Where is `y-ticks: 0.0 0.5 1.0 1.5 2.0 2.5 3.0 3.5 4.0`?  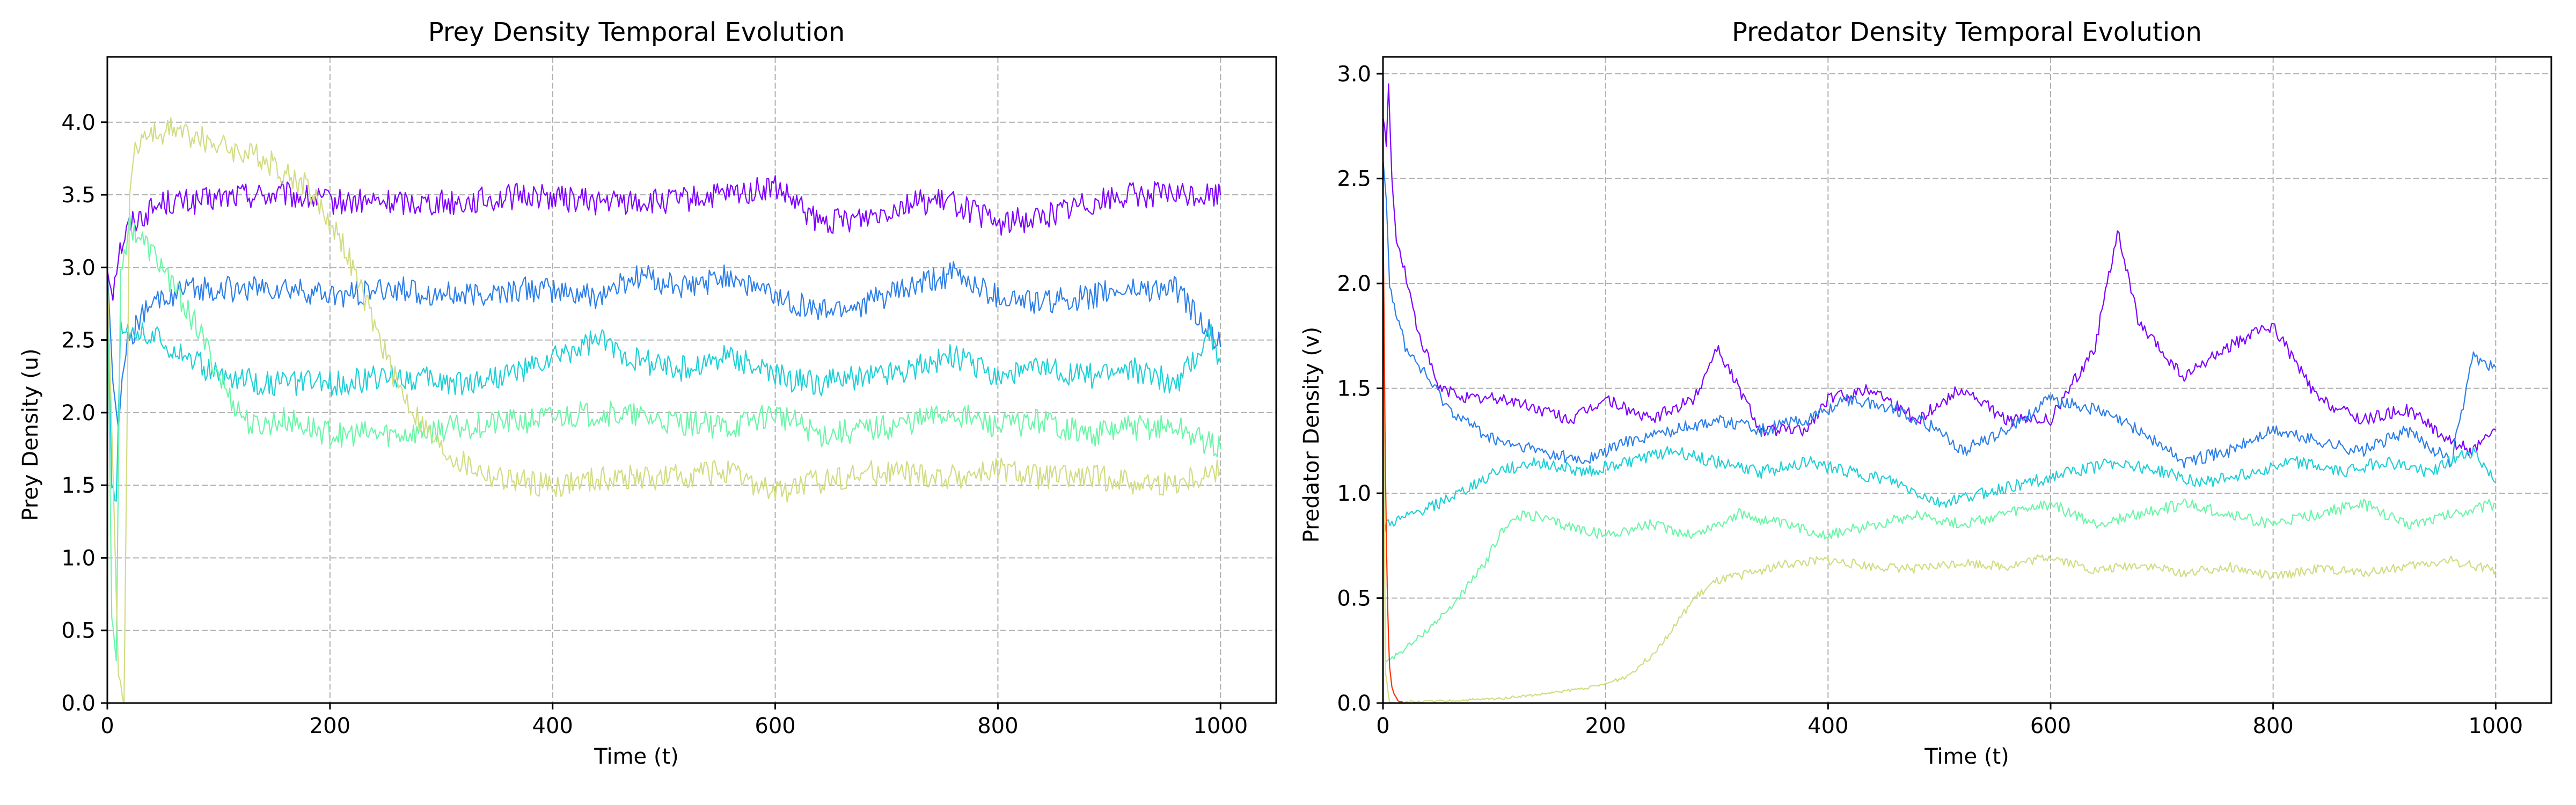 y-ticks: 0.0 0.5 1.0 1.5 2.0 2.5 3.0 3.5 4.0 is located at coordinates (84, 413).